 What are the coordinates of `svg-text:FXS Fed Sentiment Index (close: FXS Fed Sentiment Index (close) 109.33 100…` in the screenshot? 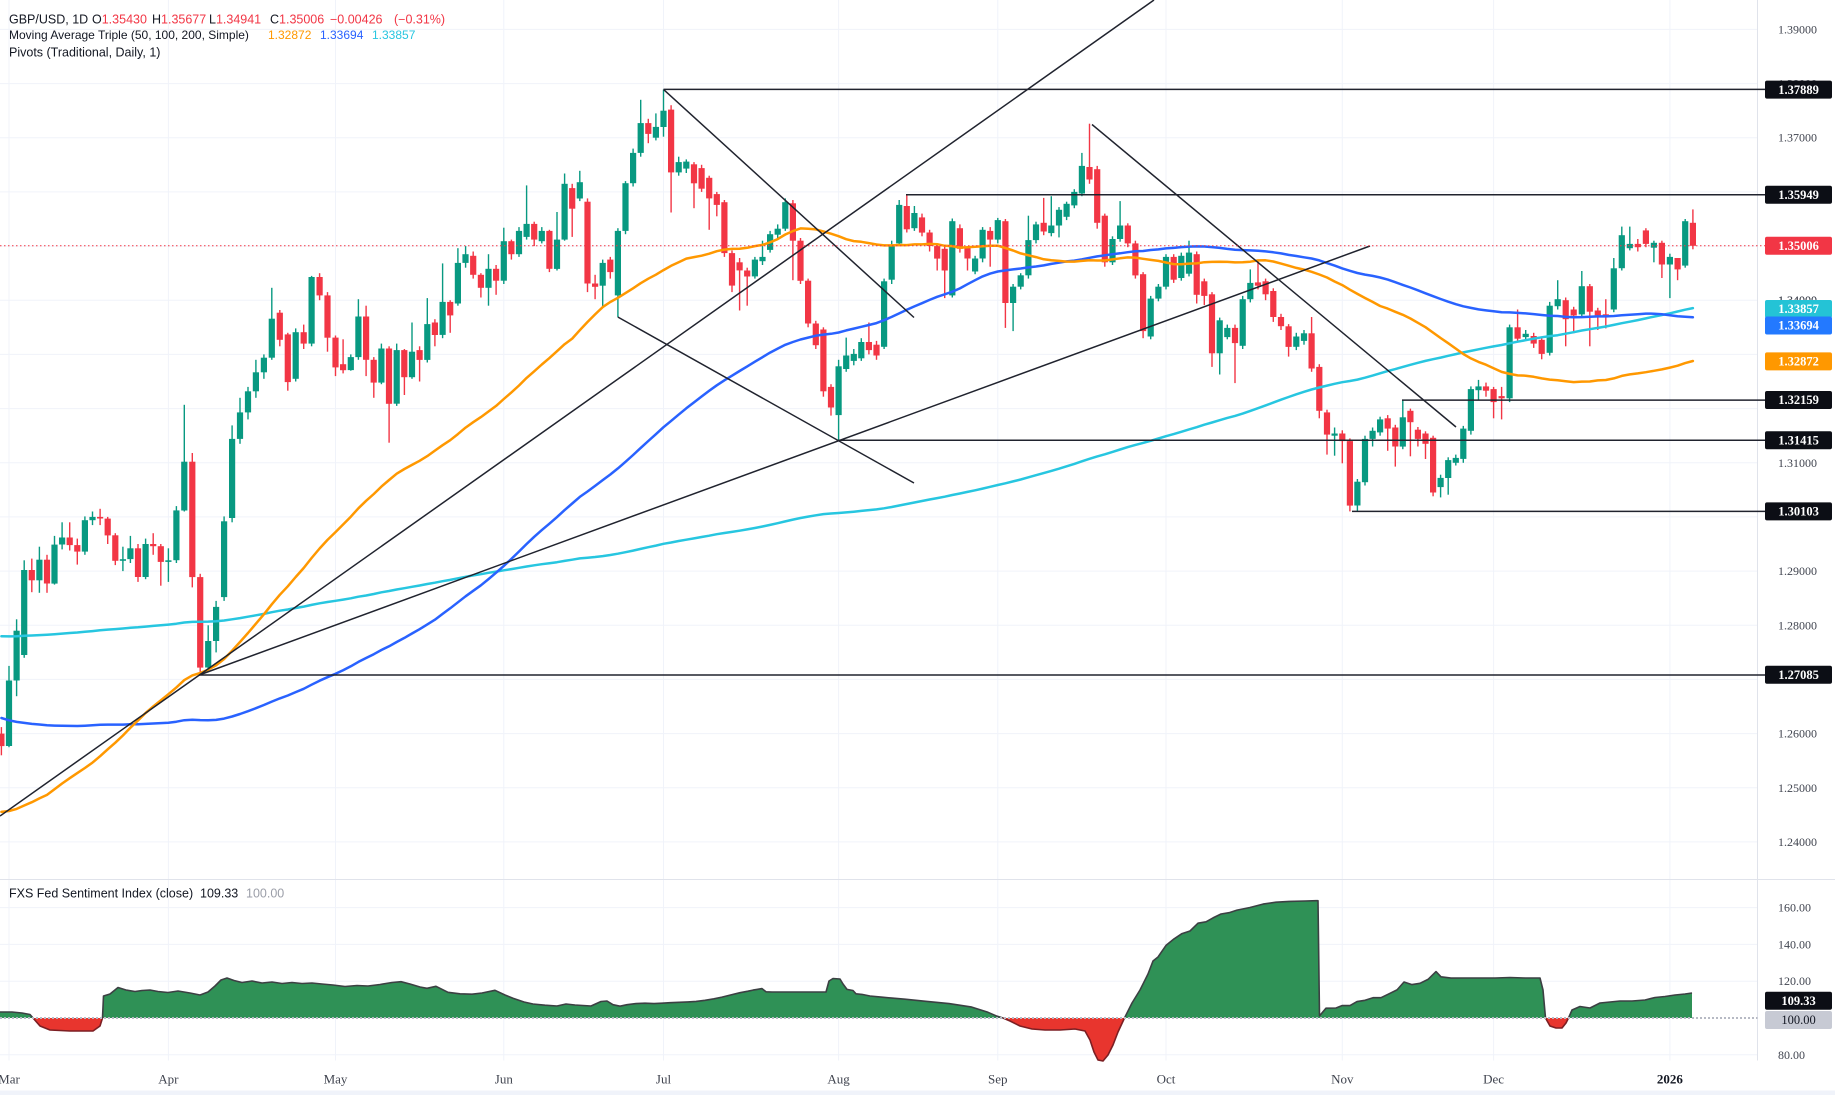 It's located at (146, 894).